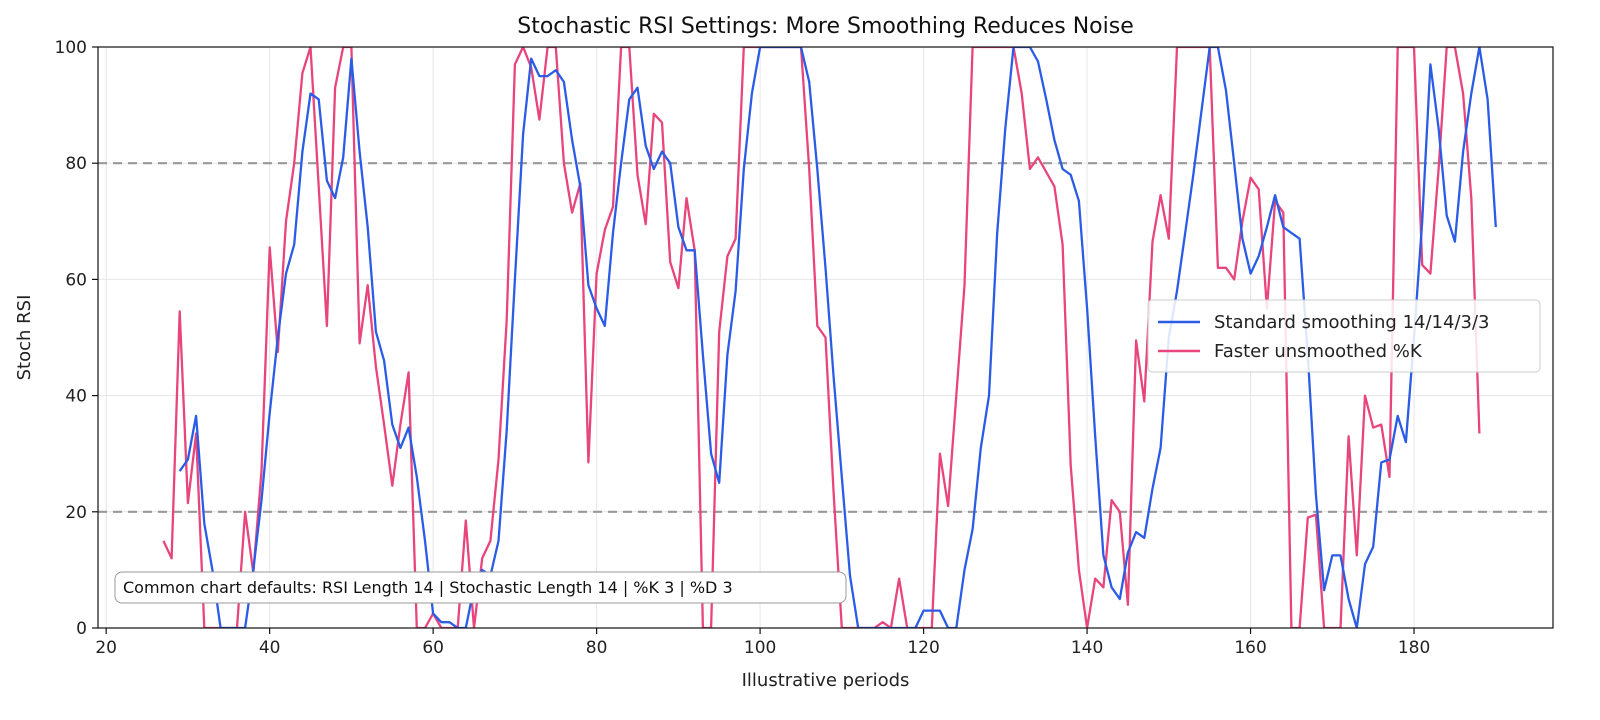  Describe the element at coordinates (923, 648) in the screenshot. I see `x-tick-label: 120` at that location.